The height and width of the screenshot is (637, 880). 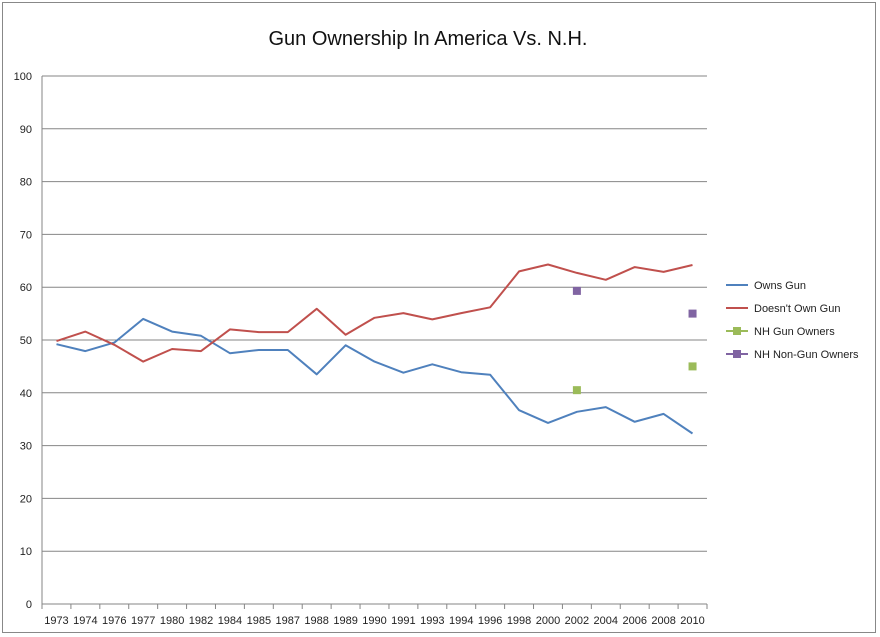 What do you see at coordinates (172, 621) in the screenshot?
I see `x-tick-label: 1980` at bounding box center [172, 621].